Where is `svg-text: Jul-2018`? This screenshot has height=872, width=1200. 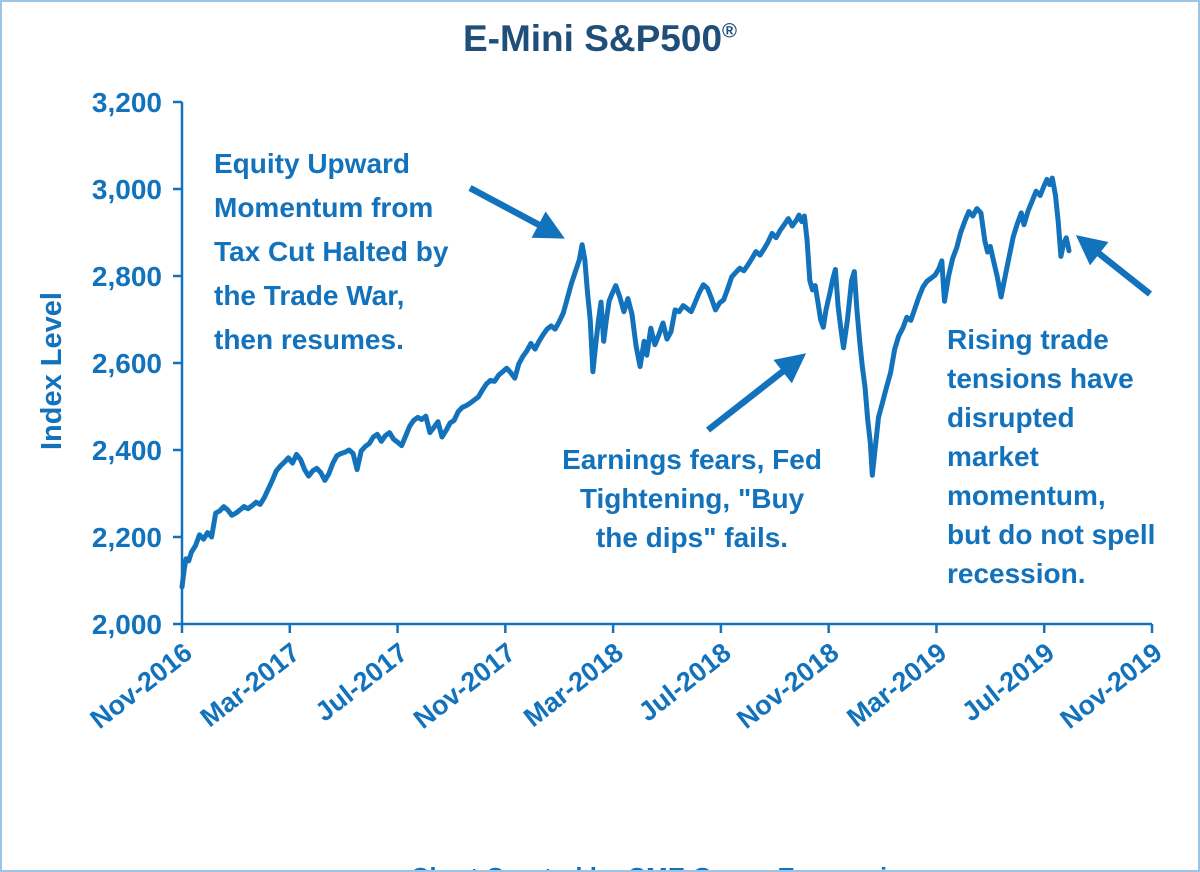 svg-text: Jul-2018 is located at coordinates (685, 682).